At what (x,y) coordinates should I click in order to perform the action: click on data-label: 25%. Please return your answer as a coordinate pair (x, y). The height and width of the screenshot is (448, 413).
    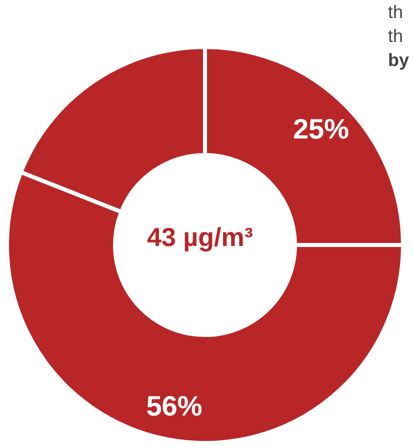
    Looking at the image, I should click on (321, 129).